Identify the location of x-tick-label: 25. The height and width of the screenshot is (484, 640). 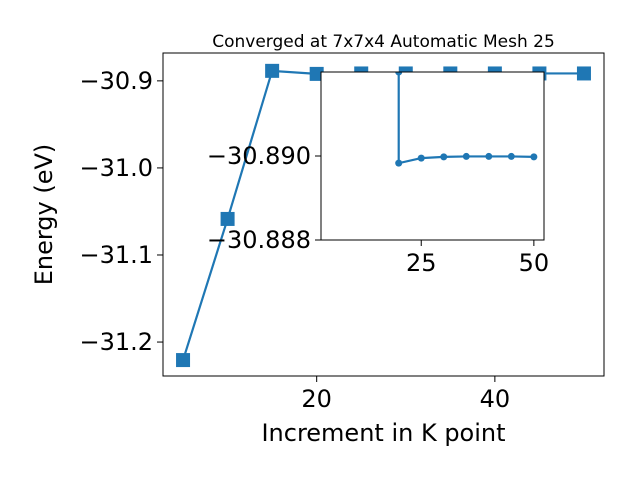
(421, 263).